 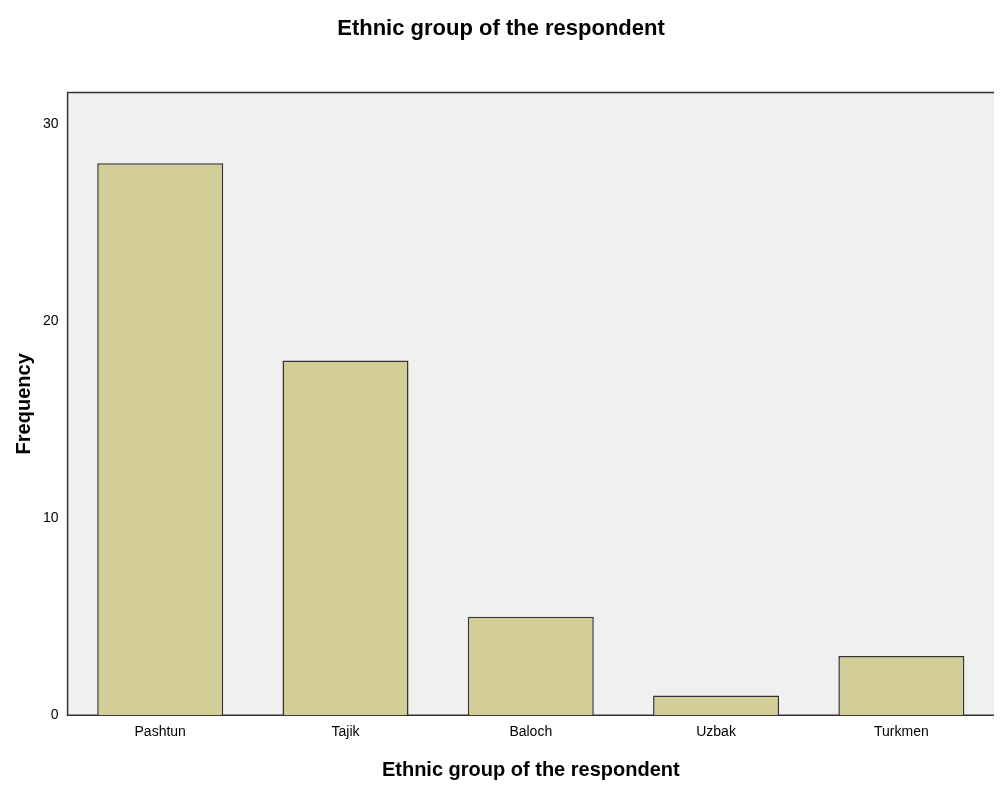 What do you see at coordinates (54, 714) in the screenshot?
I see `y-tick-label: 0` at bounding box center [54, 714].